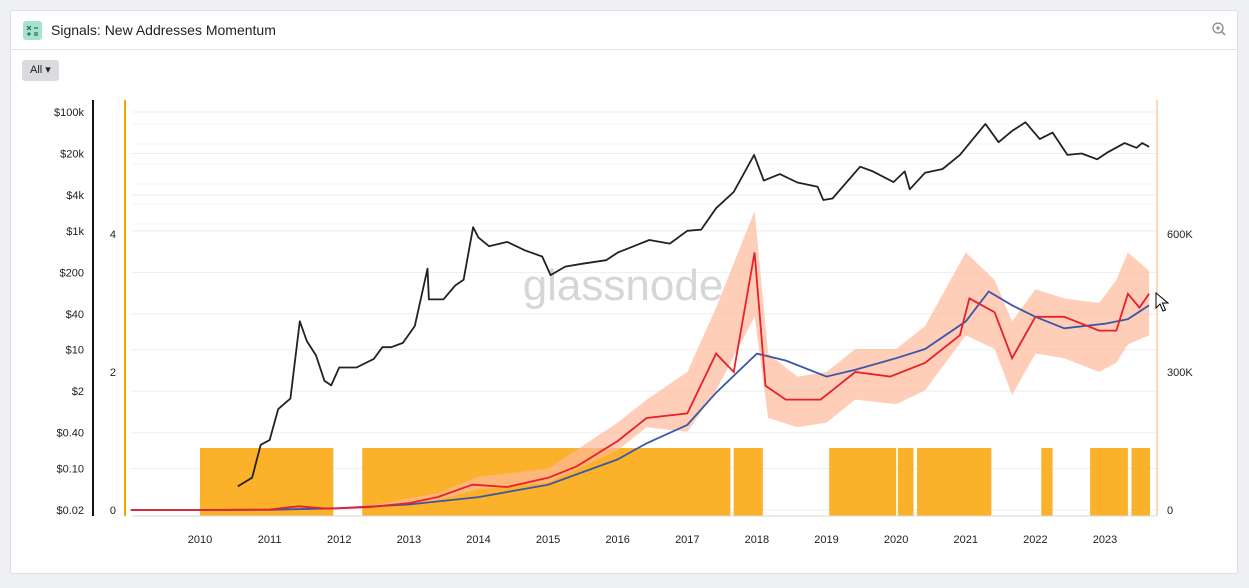 This screenshot has width=1249, height=588. I want to click on price-tick-label: $0.40, so click(70, 434).